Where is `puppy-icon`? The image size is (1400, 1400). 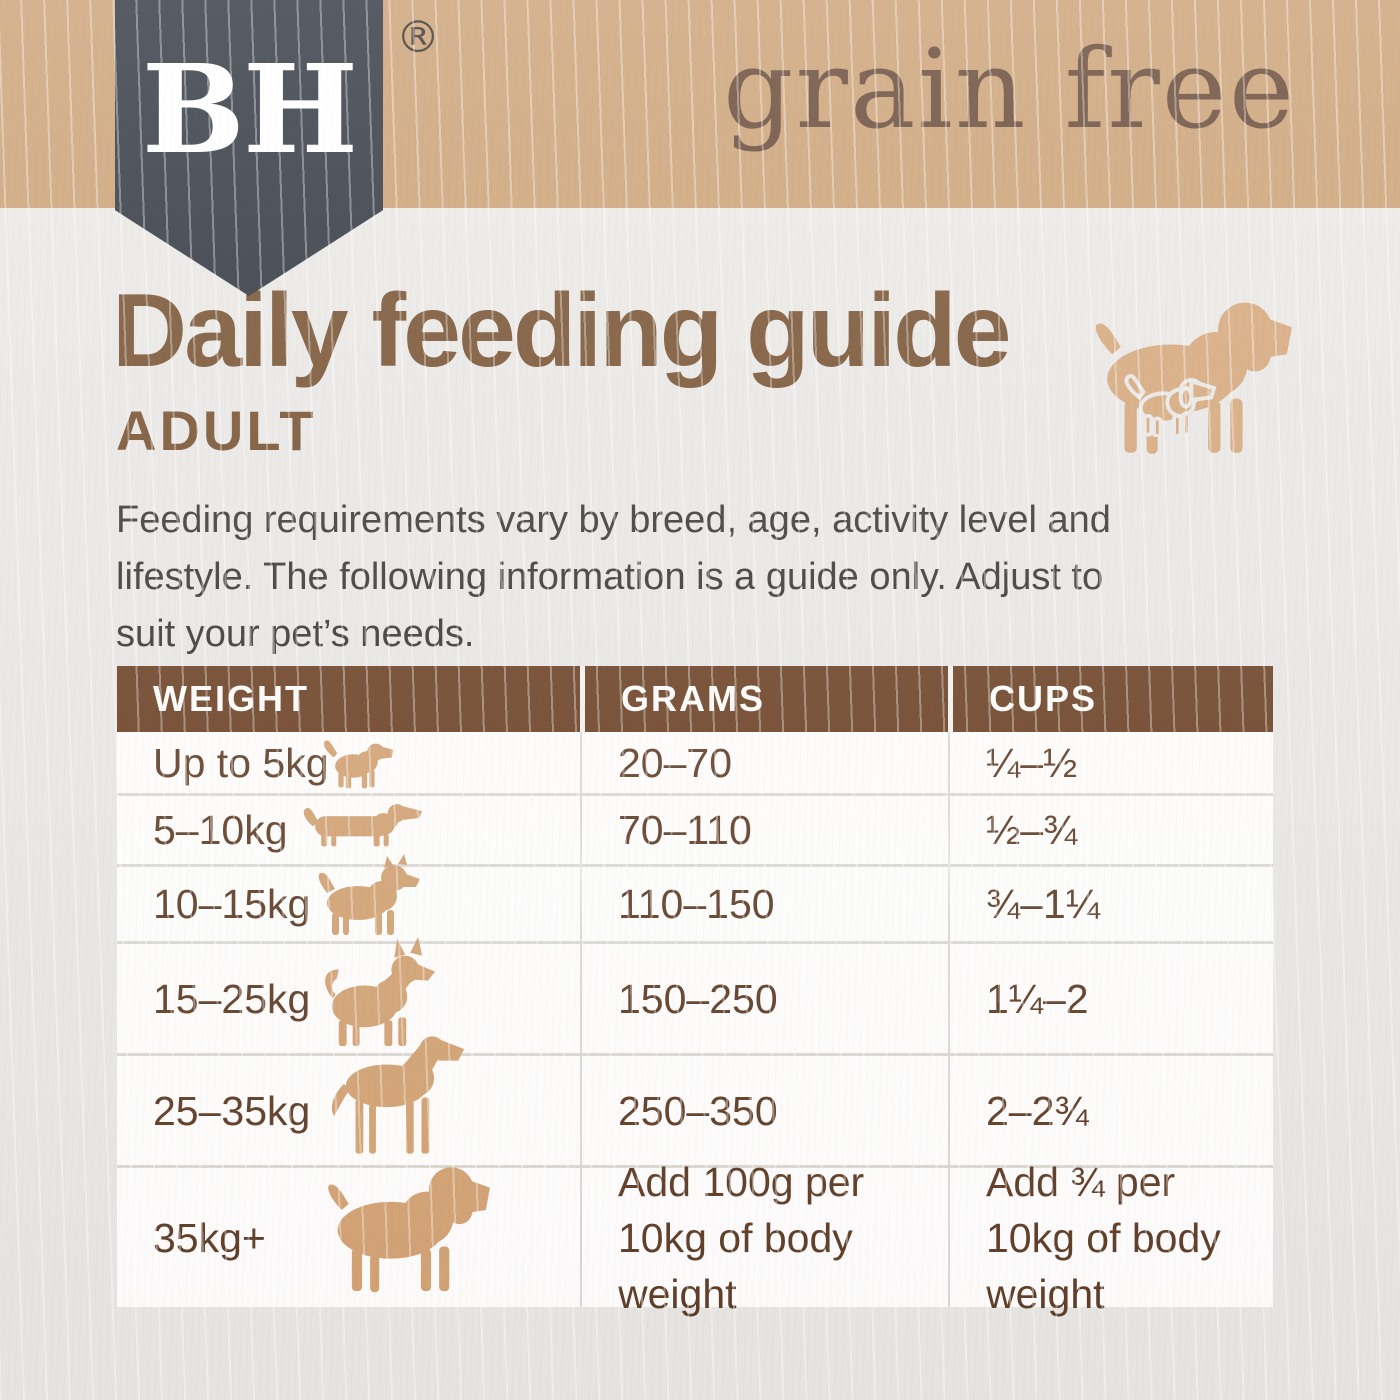 puppy-icon is located at coordinates (1170, 405).